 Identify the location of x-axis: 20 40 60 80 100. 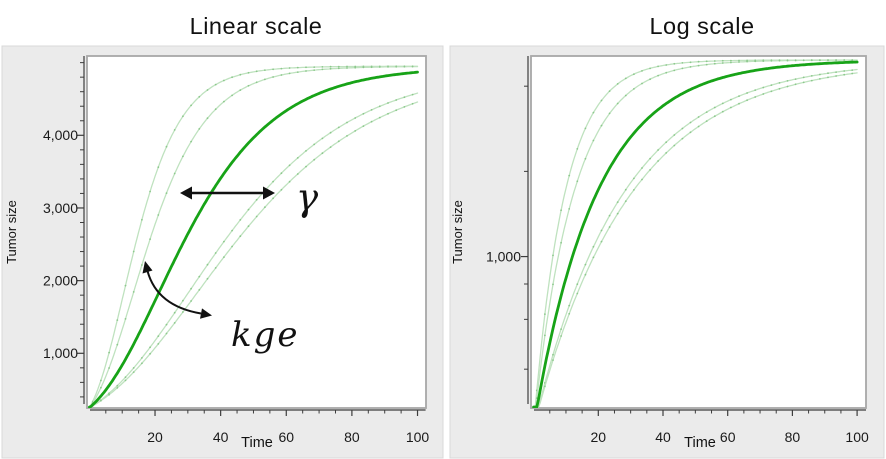
(701, 427).